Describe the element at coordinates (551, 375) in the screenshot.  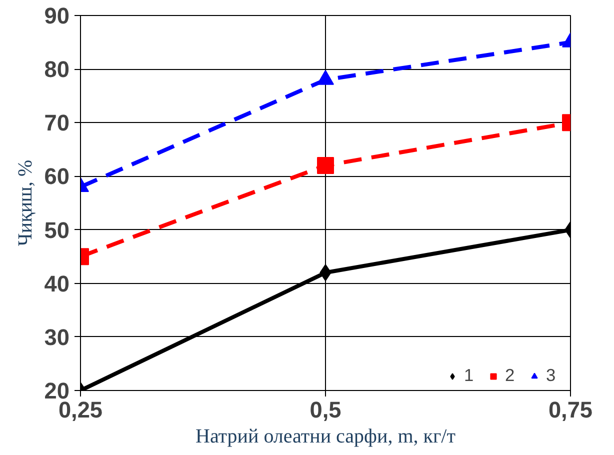
I see `legend-label: 3` at that location.